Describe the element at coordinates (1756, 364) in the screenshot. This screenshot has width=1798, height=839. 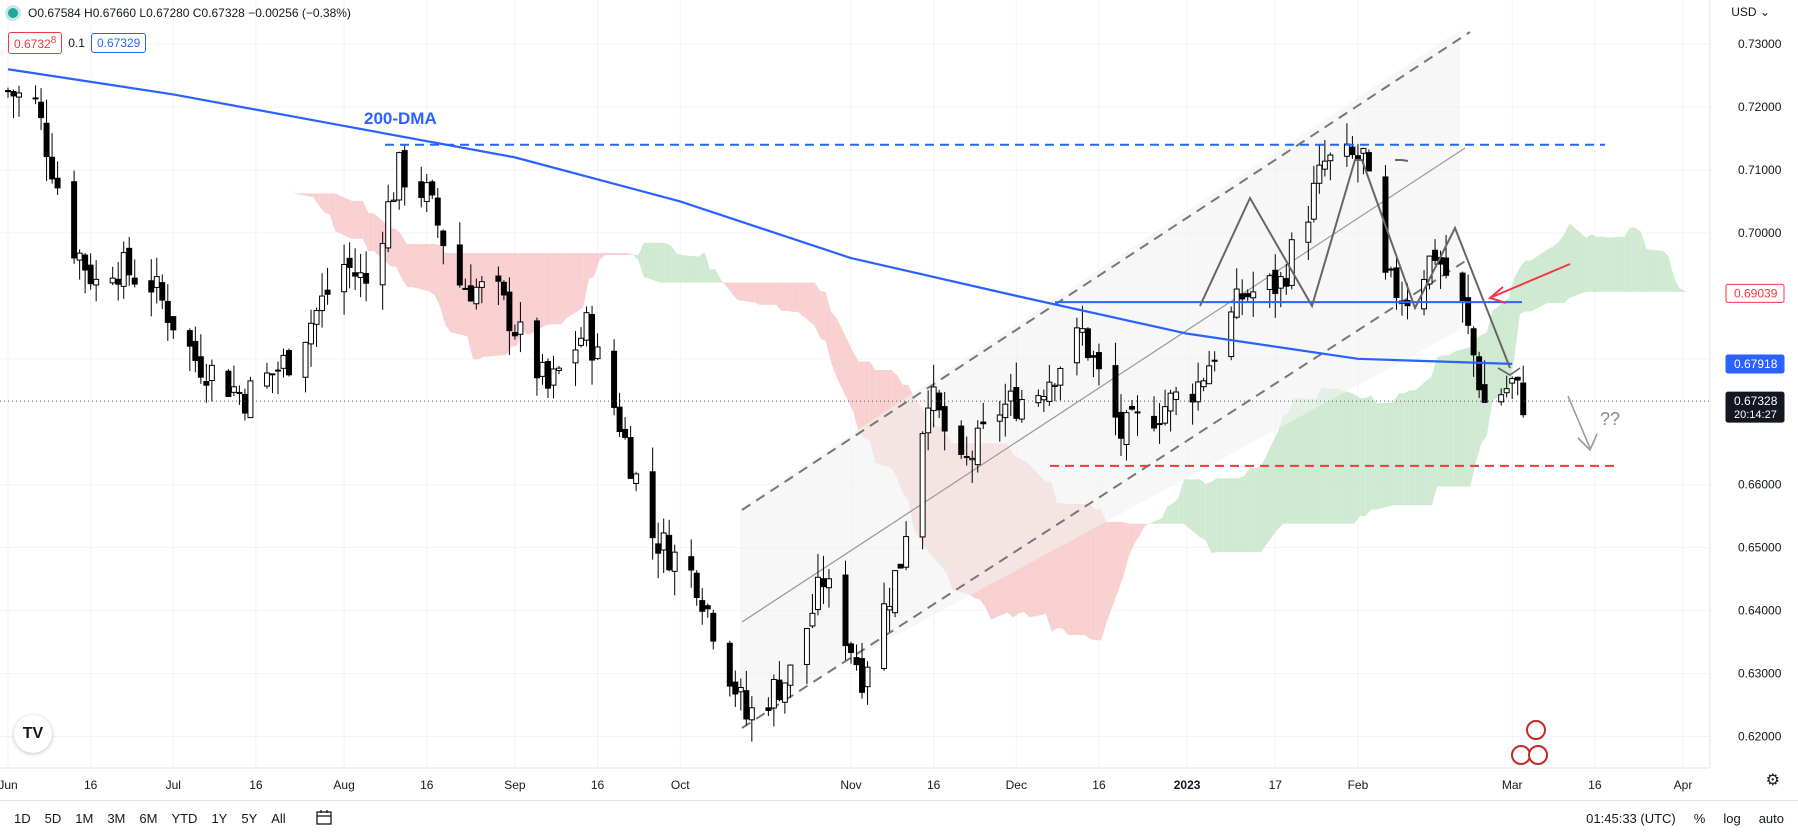
I see `price-label: 0.67918` at that location.